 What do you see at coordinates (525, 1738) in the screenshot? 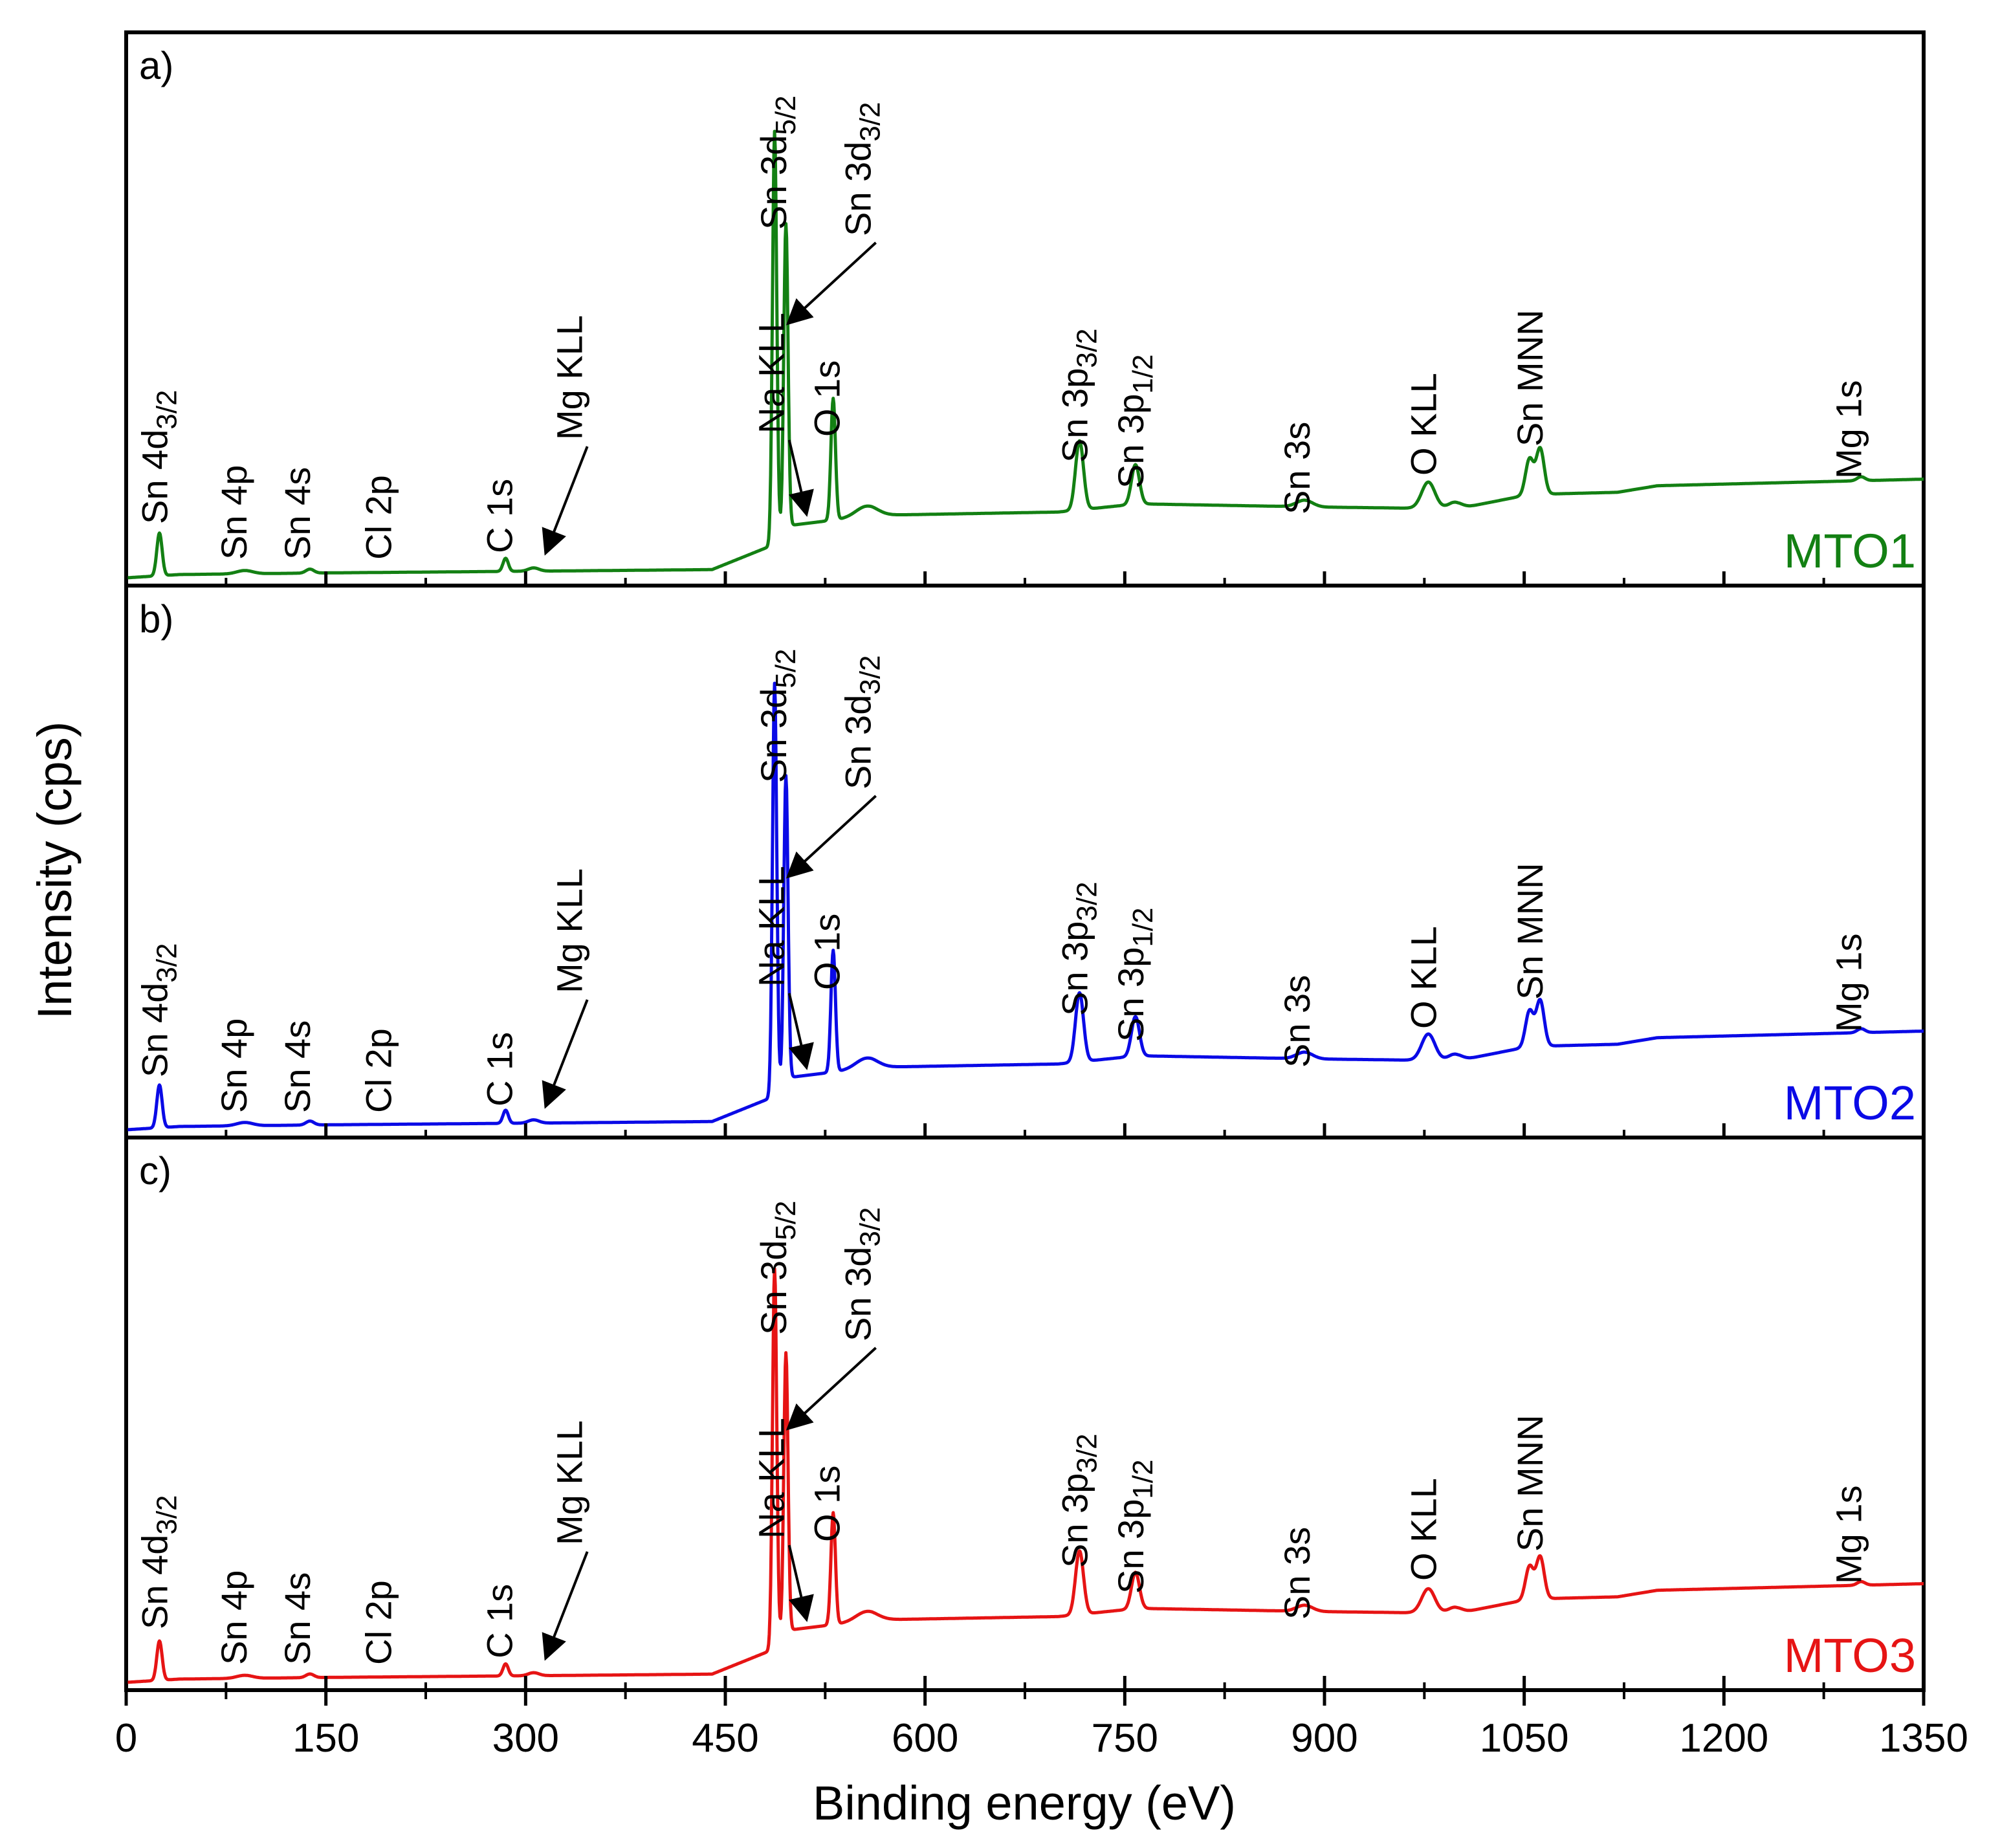
I see `x-tick-label: 300` at bounding box center [525, 1738].